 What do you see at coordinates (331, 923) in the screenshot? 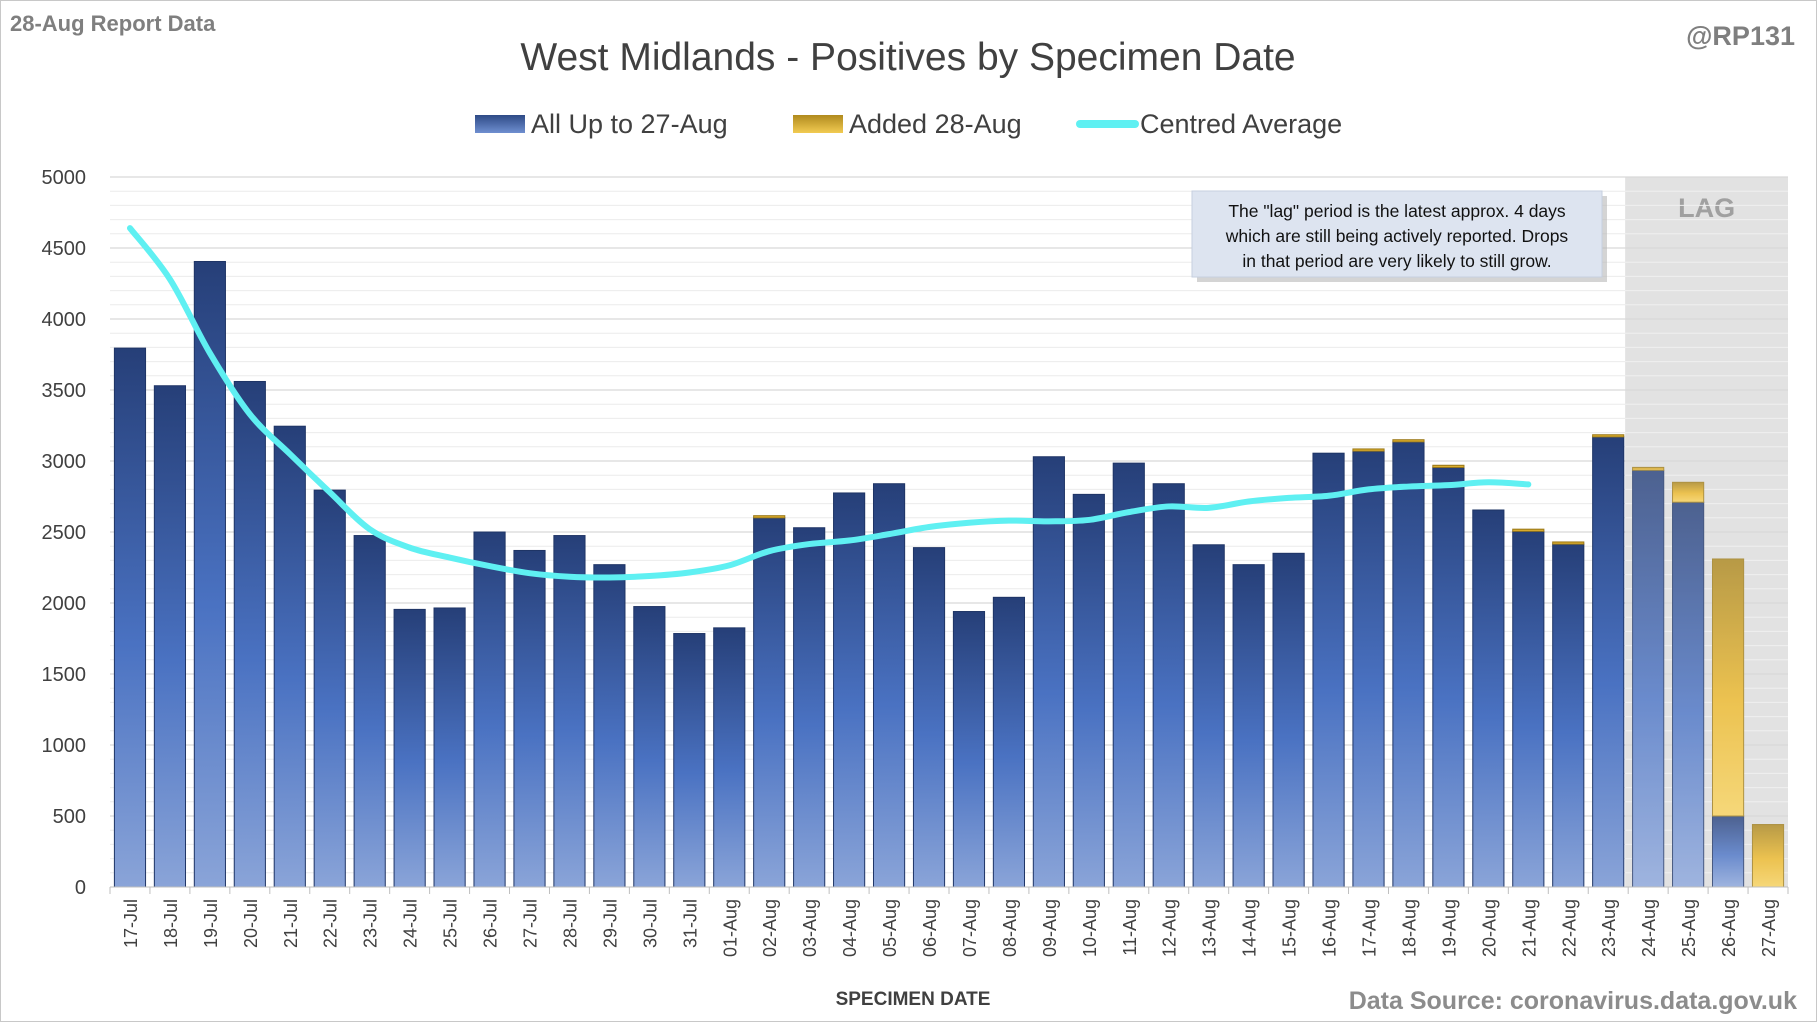
I see `x-tick-label: 22-Jul` at bounding box center [331, 923].